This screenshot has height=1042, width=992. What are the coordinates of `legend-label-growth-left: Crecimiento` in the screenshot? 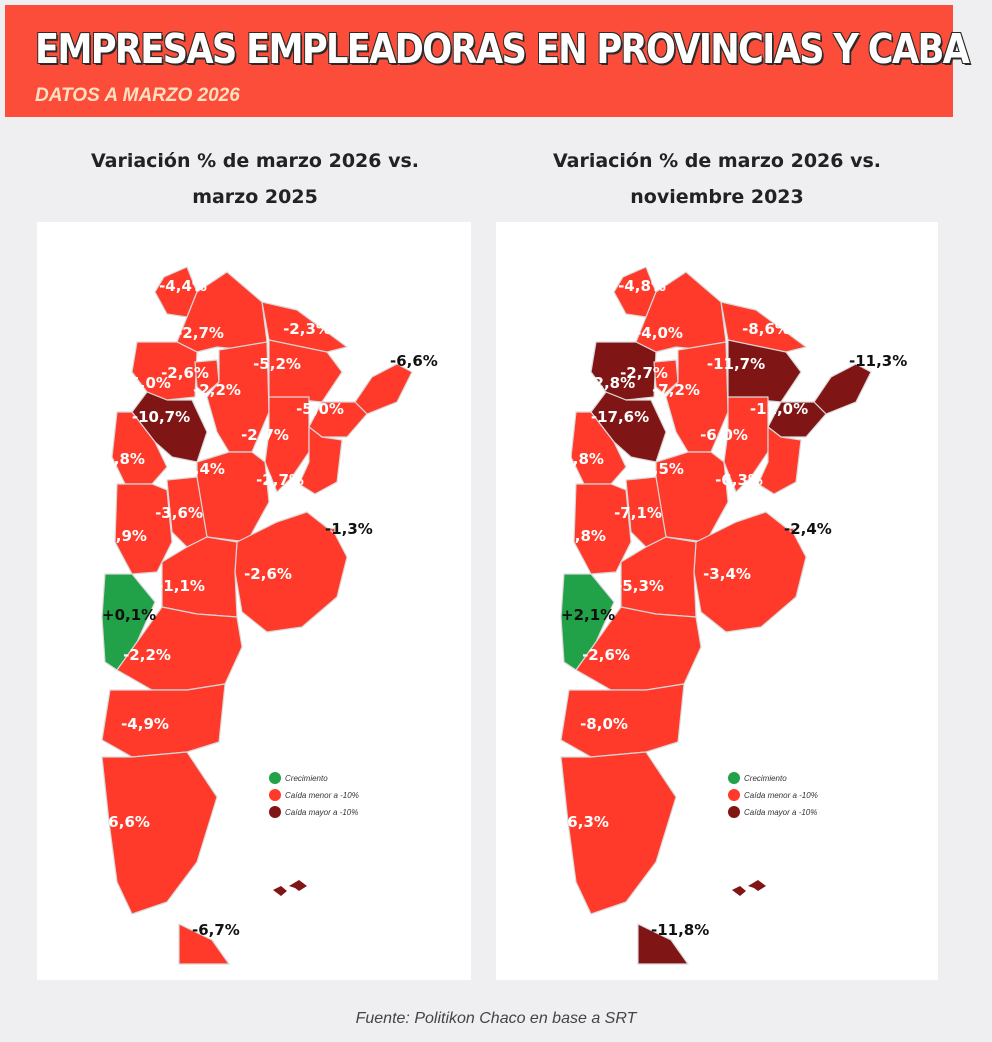 It's located at (306, 778).